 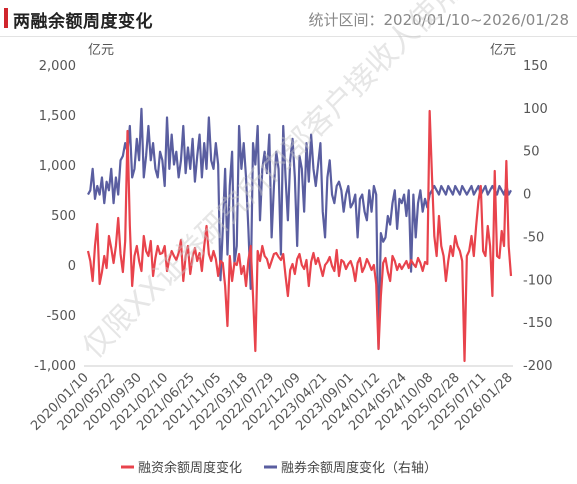 I want to click on right-tick-label: 0, so click(x=527, y=195).